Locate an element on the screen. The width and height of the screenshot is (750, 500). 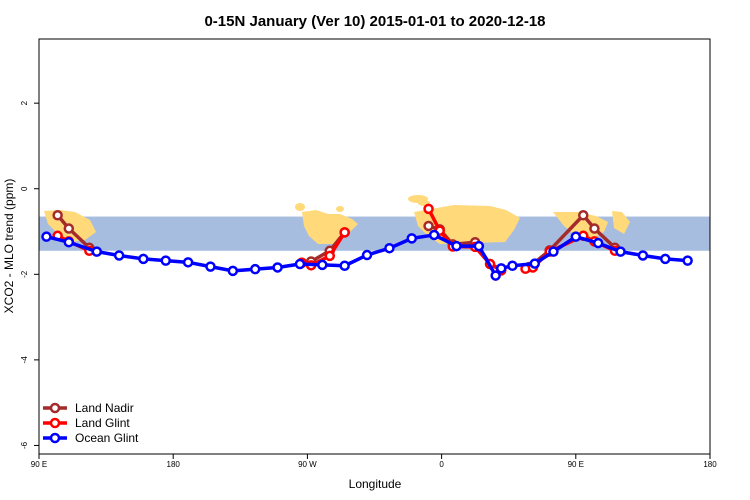
x-tick-label: 0 is located at coordinates (441, 464).